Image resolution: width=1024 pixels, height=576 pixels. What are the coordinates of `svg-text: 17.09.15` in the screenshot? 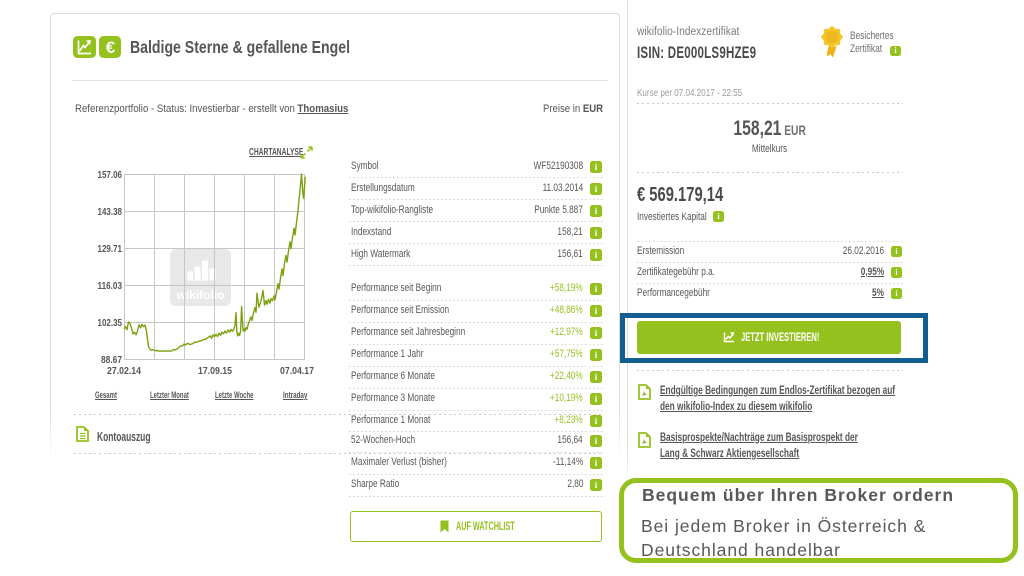 It's located at (215, 371).